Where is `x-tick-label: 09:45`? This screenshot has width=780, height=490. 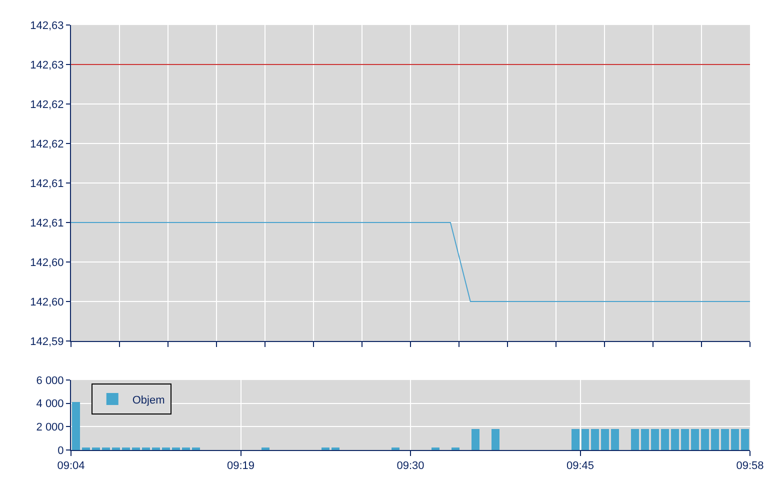 x-tick-label: 09:45 is located at coordinates (580, 466).